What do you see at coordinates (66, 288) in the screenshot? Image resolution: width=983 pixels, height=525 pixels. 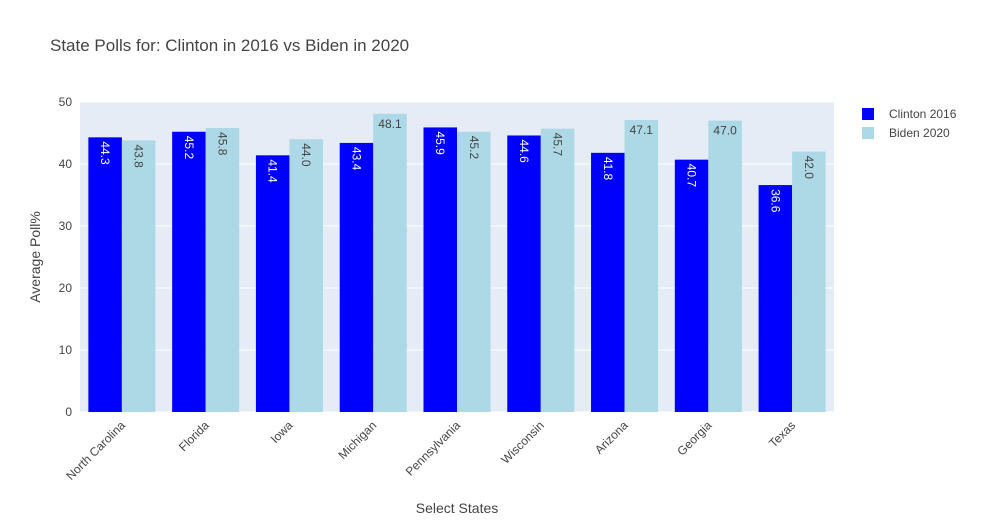 I see `y-tick-label: 20` at bounding box center [66, 288].